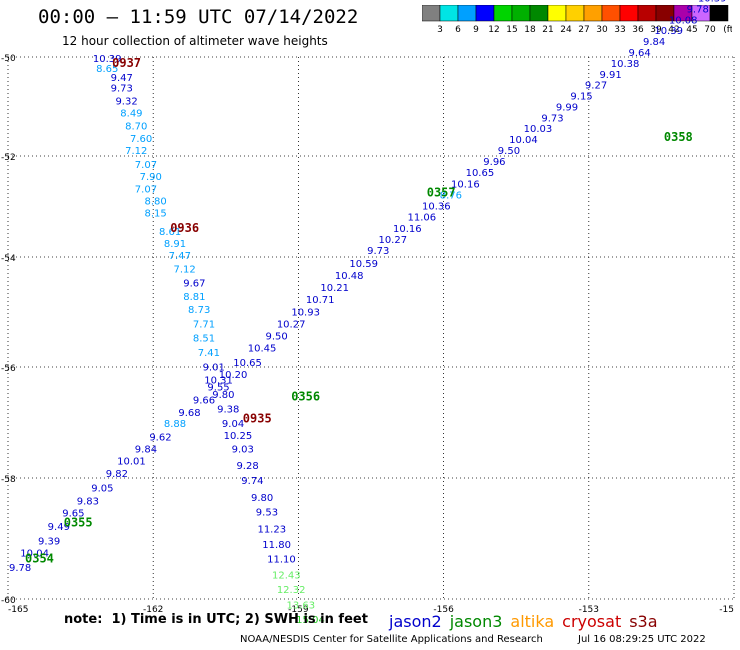 This screenshot has height=650, width=740. Describe the element at coordinates (710, 30) in the screenshot. I see `colorbar-label: 70` at that location.